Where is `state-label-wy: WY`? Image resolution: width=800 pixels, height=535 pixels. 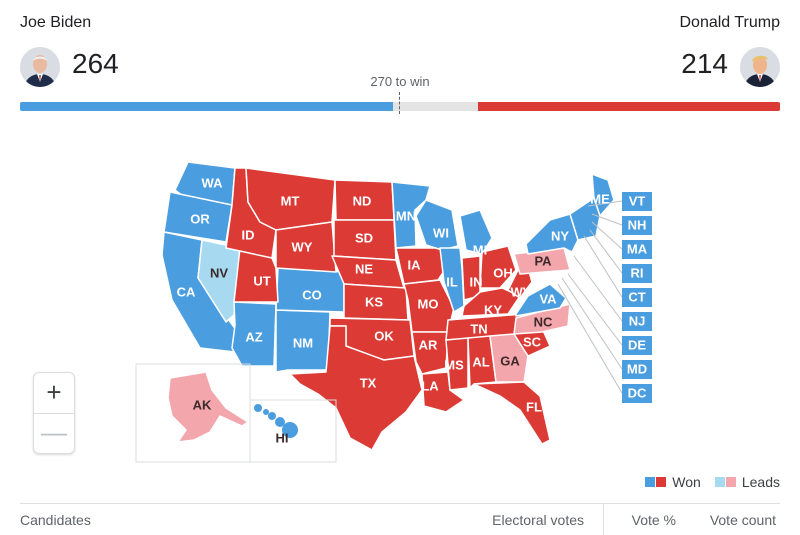 state-label-wy: WY is located at coordinates (302, 246).